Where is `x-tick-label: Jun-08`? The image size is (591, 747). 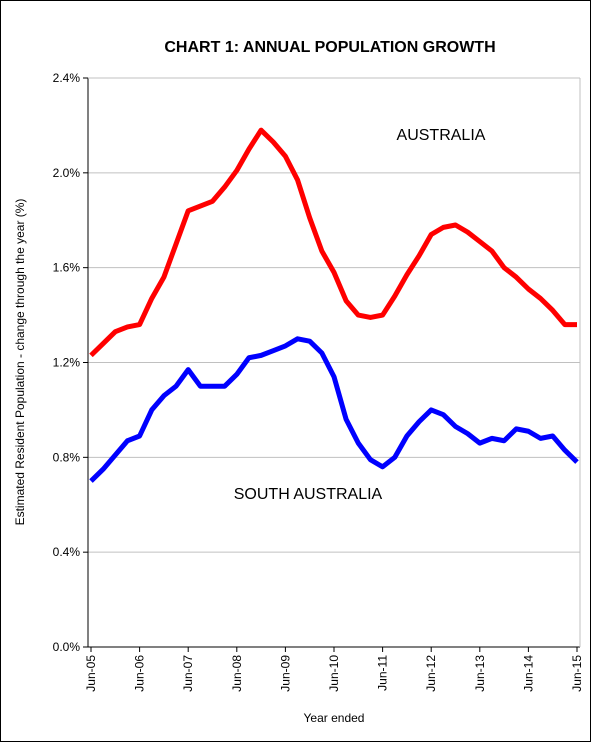 x-tick-label: Jun-08 is located at coordinates (237, 673).